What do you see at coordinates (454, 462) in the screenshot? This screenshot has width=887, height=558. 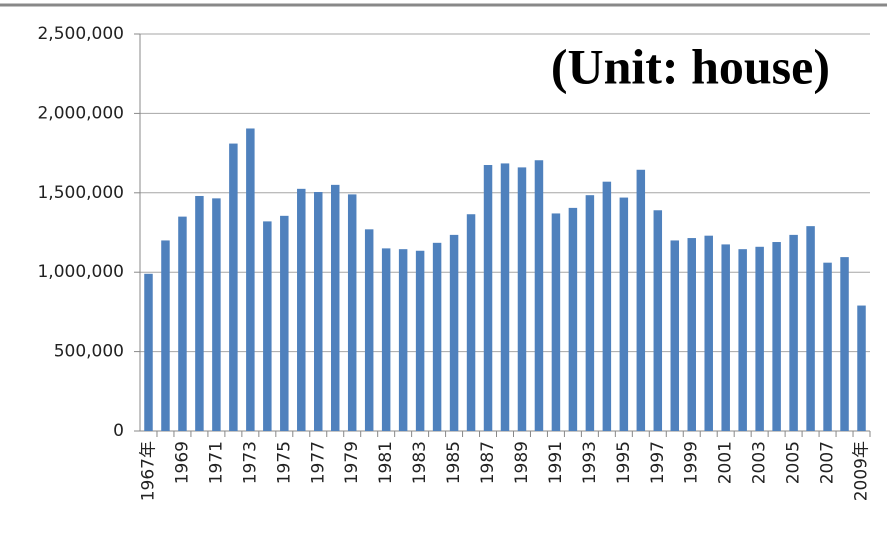 I see `x-tick-label: 1985` at bounding box center [454, 462].